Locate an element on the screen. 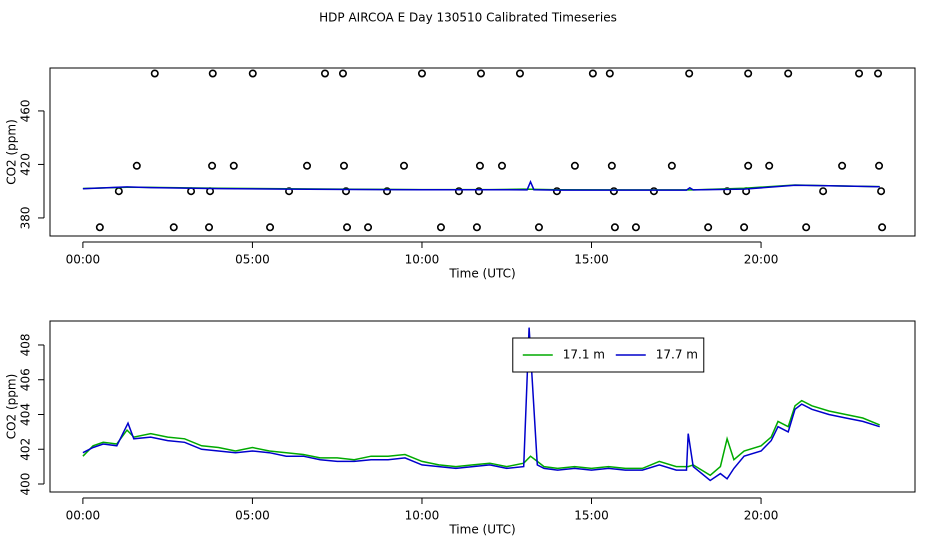  y-tick-label: 420 is located at coordinates (26, 164).